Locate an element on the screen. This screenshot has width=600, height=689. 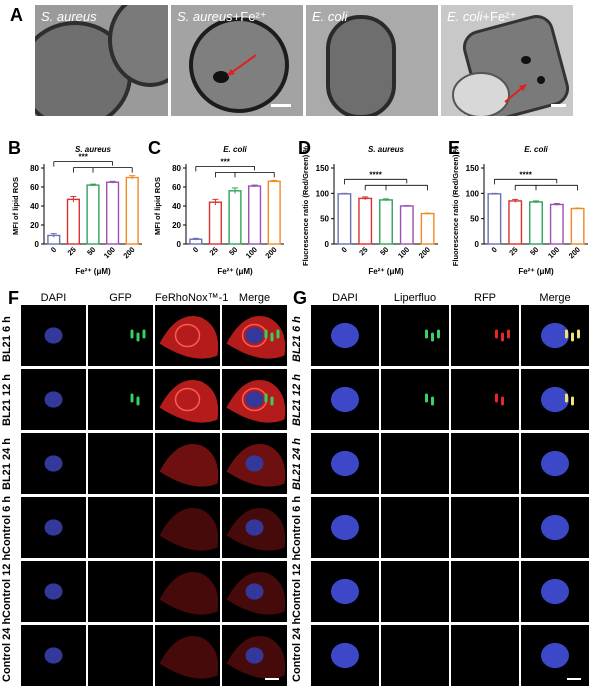
cytoplasm-signal is located at coordinates (189, 465).